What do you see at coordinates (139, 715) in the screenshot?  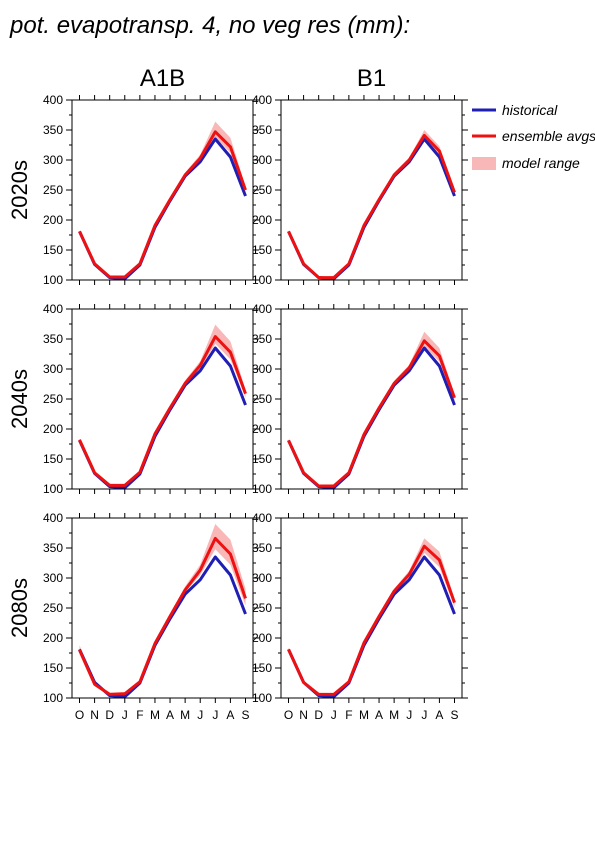 I see `x-tick-label: F` at bounding box center [139, 715].